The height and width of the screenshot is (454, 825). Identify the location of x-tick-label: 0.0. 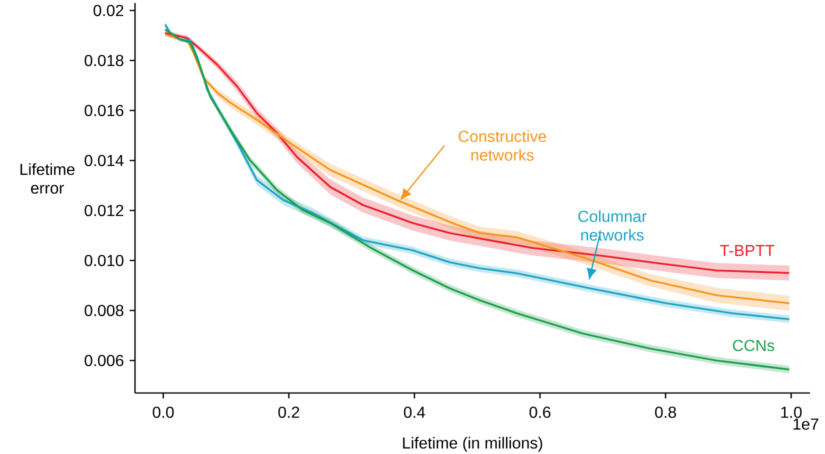
(163, 412).